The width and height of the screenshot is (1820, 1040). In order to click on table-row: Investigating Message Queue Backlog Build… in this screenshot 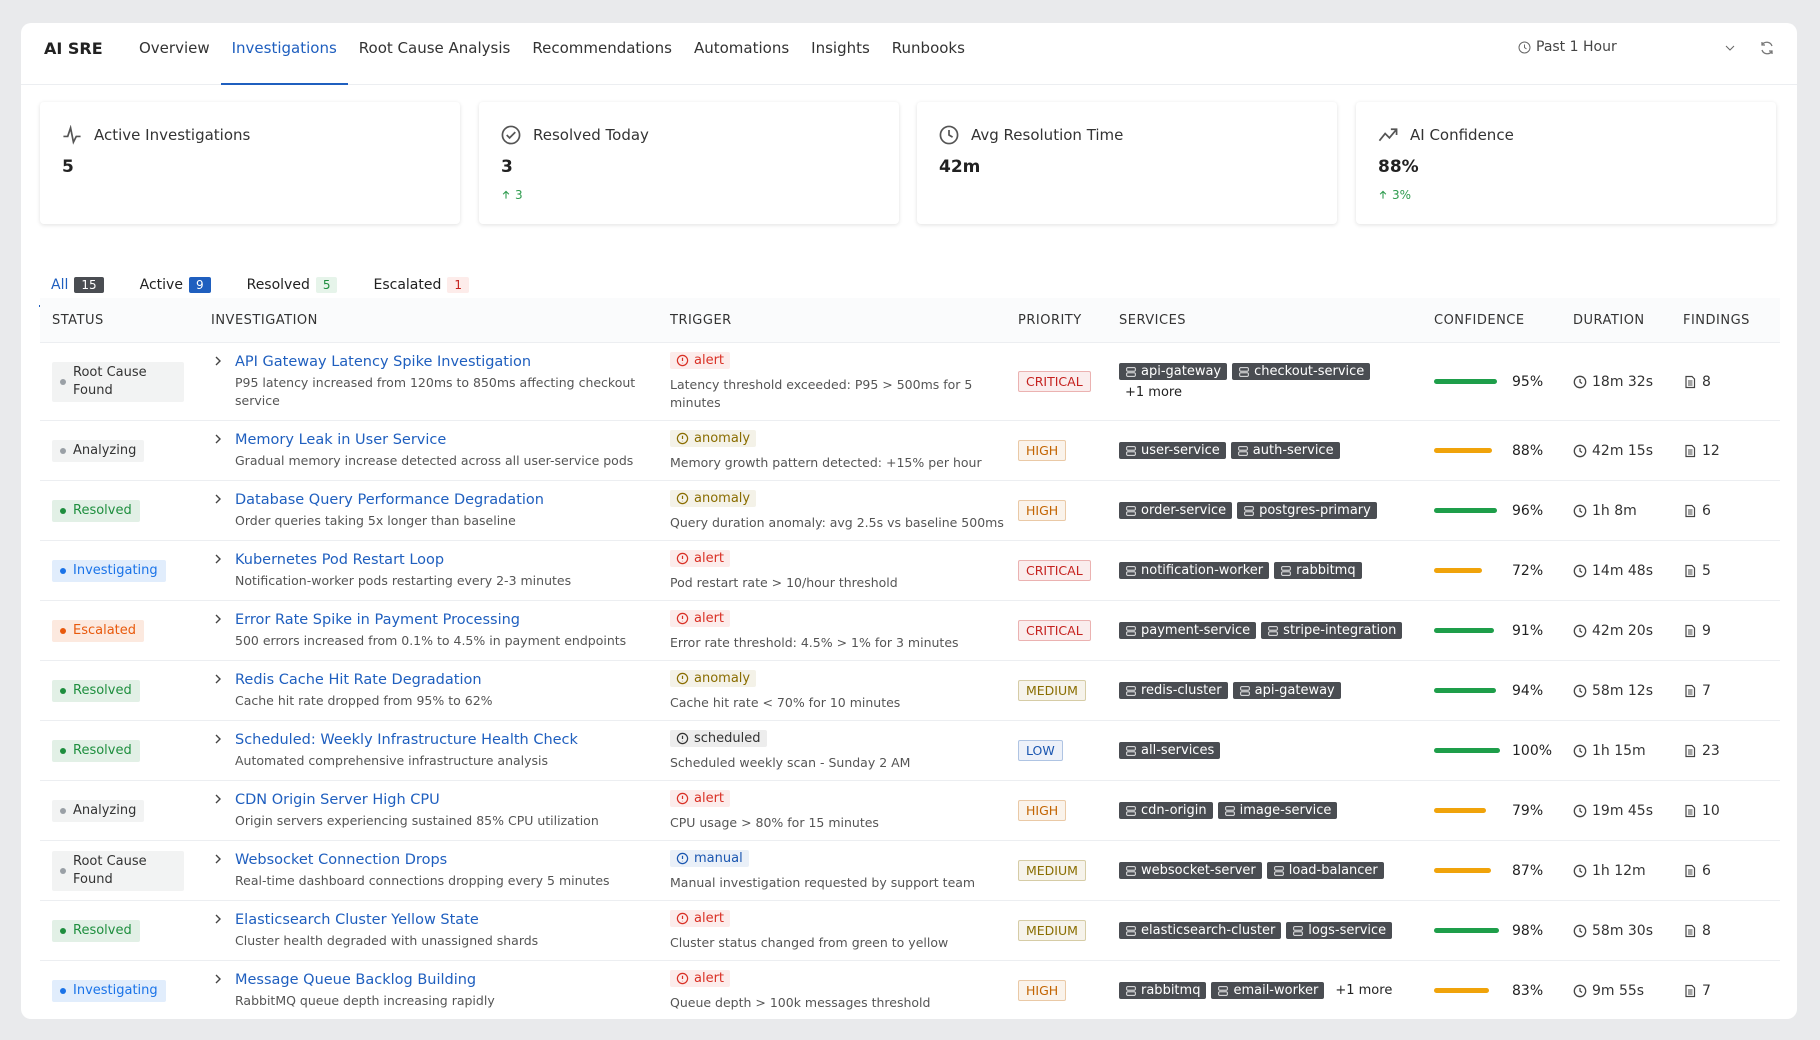, I will do `click(910, 990)`.